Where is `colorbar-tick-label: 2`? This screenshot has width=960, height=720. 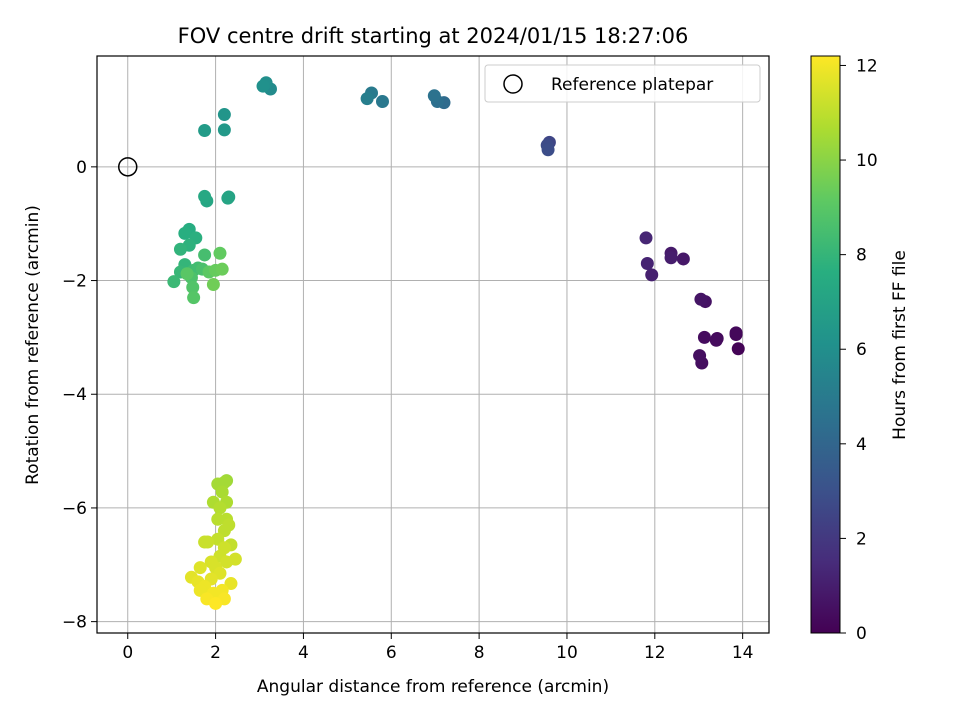
colorbar-tick-label: 2 is located at coordinates (861, 539).